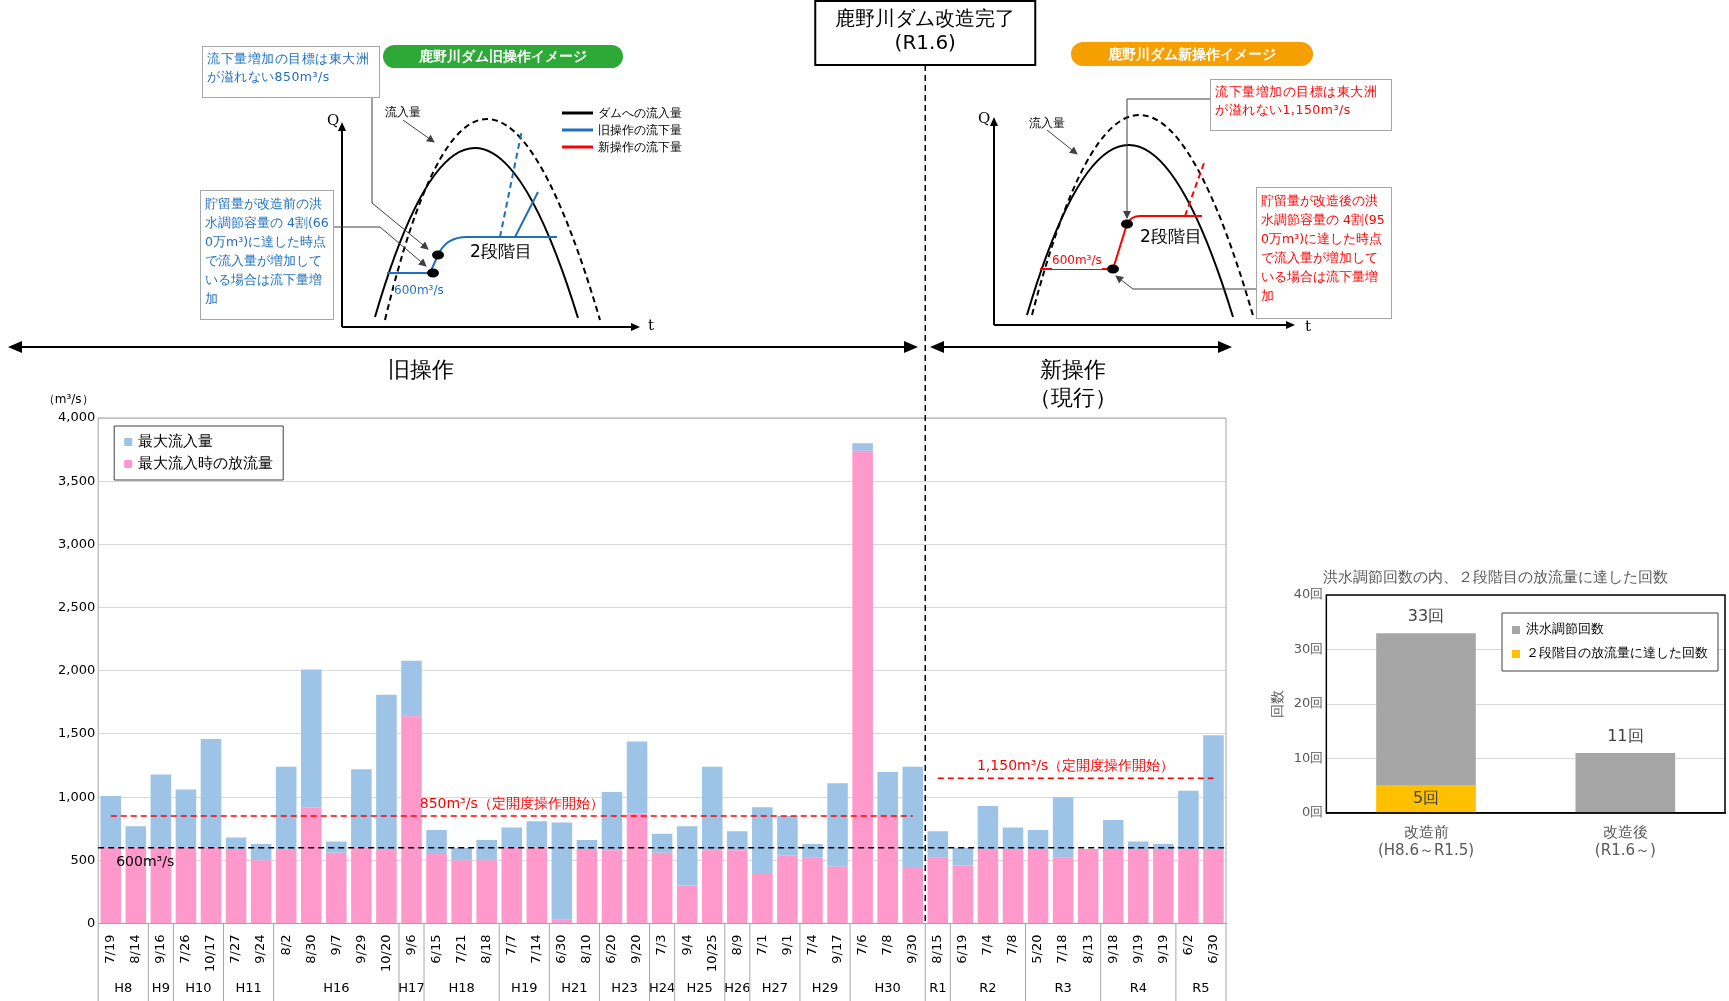 The width and height of the screenshot is (1729, 1001). What do you see at coordinates (77, 796) in the screenshot?
I see `y-tick-label: 1,000` at bounding box center [77, 796].